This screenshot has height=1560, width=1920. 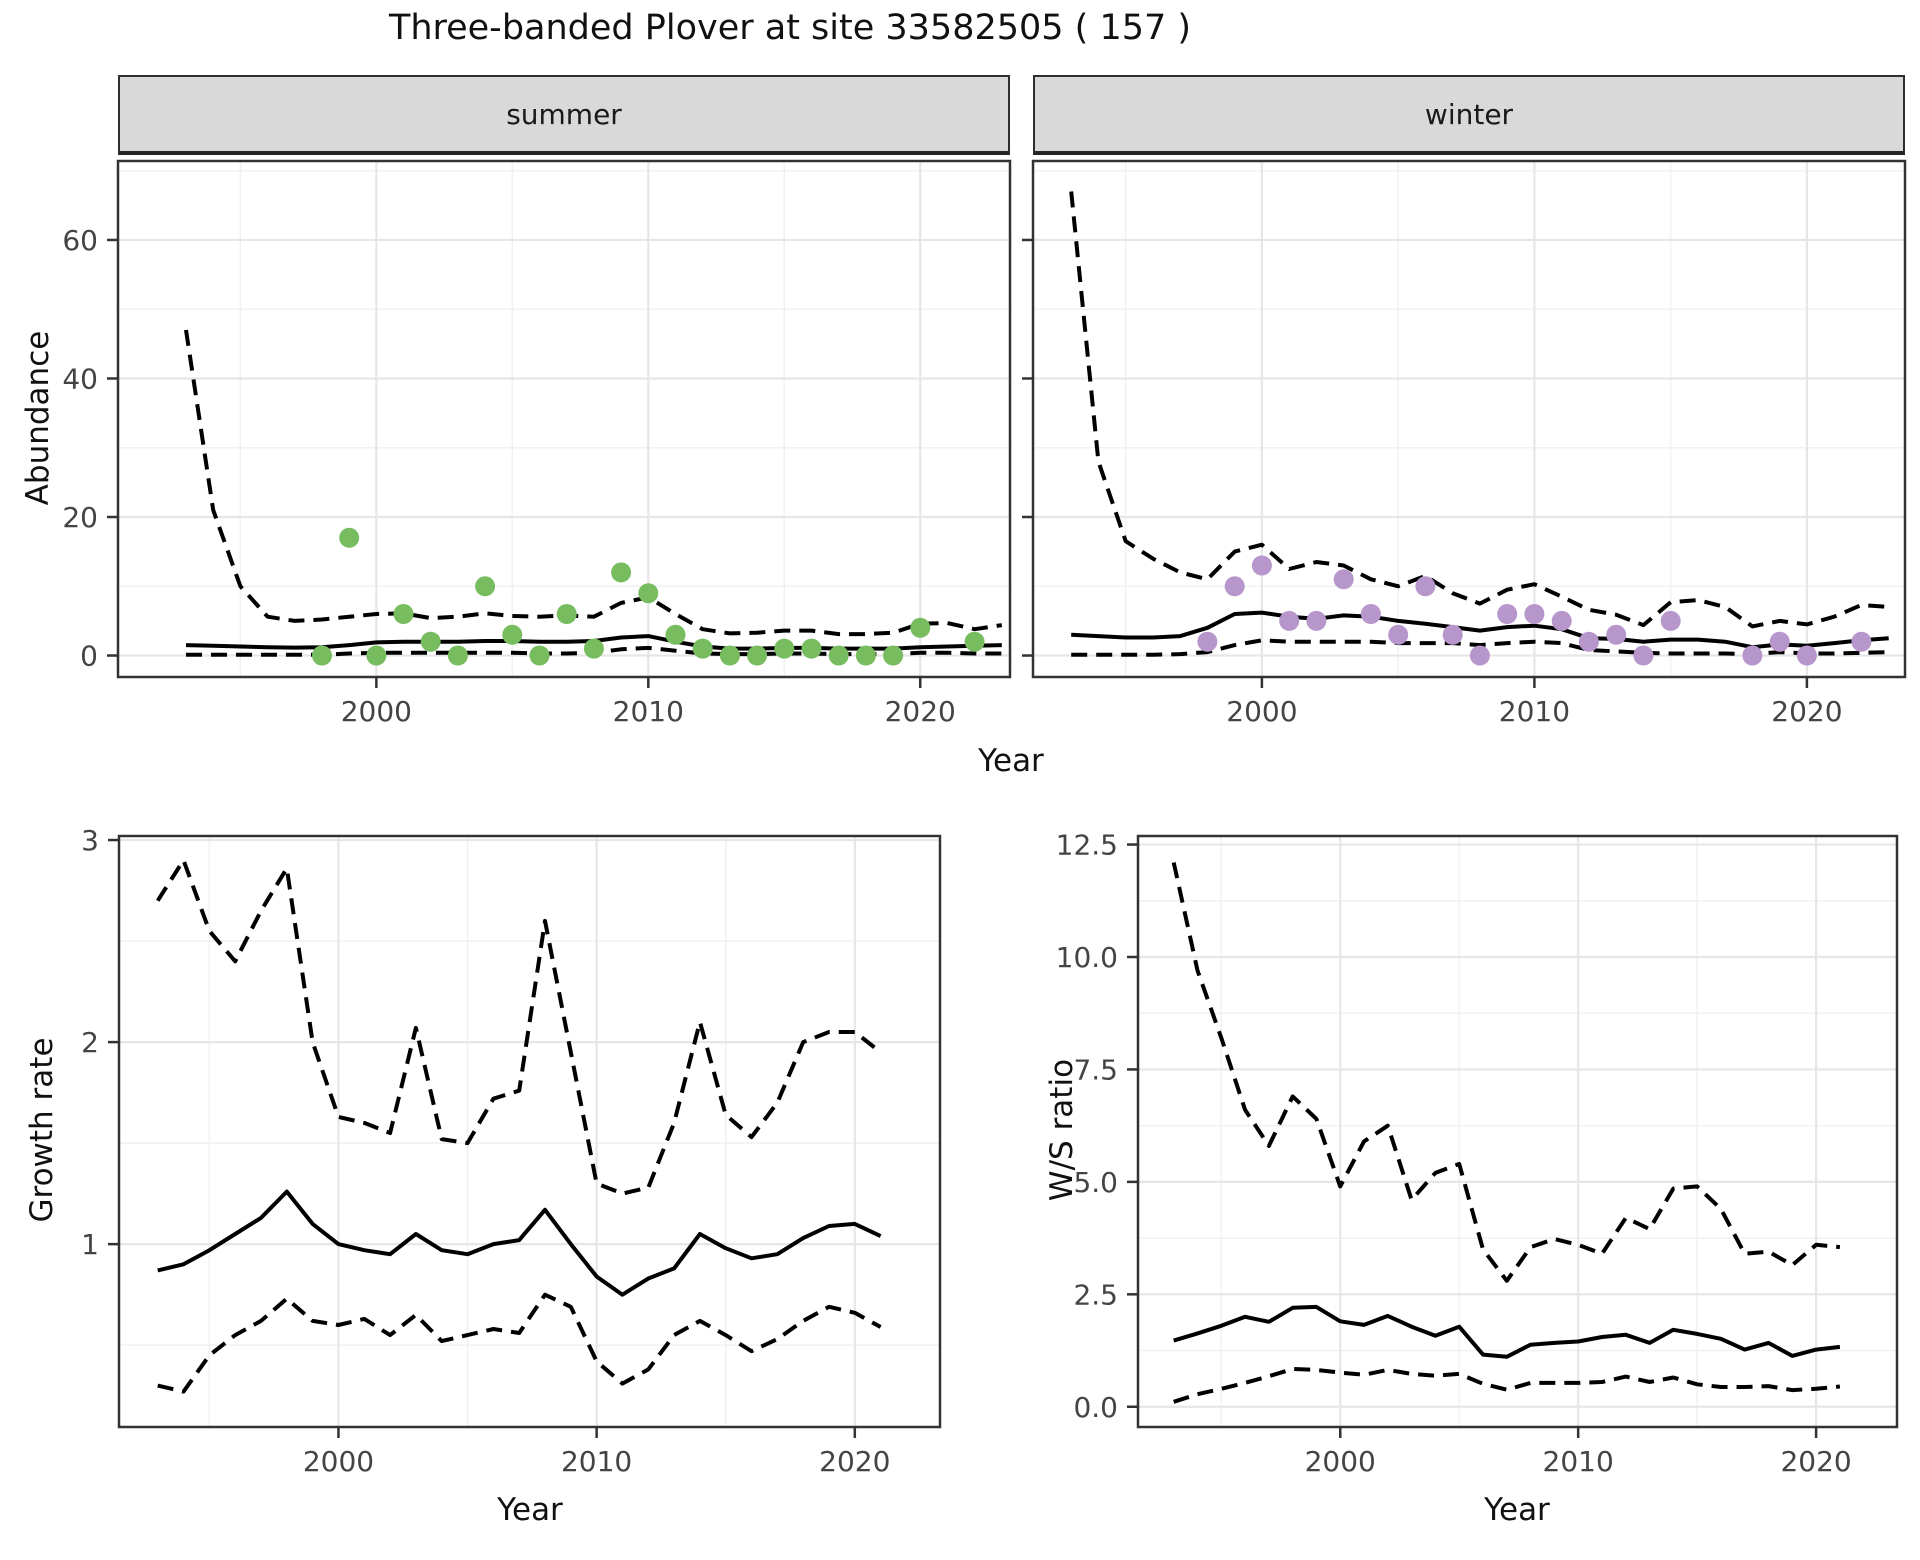 I want to click on facet-strip-summer-label: summer, so click(x=564, y=114).